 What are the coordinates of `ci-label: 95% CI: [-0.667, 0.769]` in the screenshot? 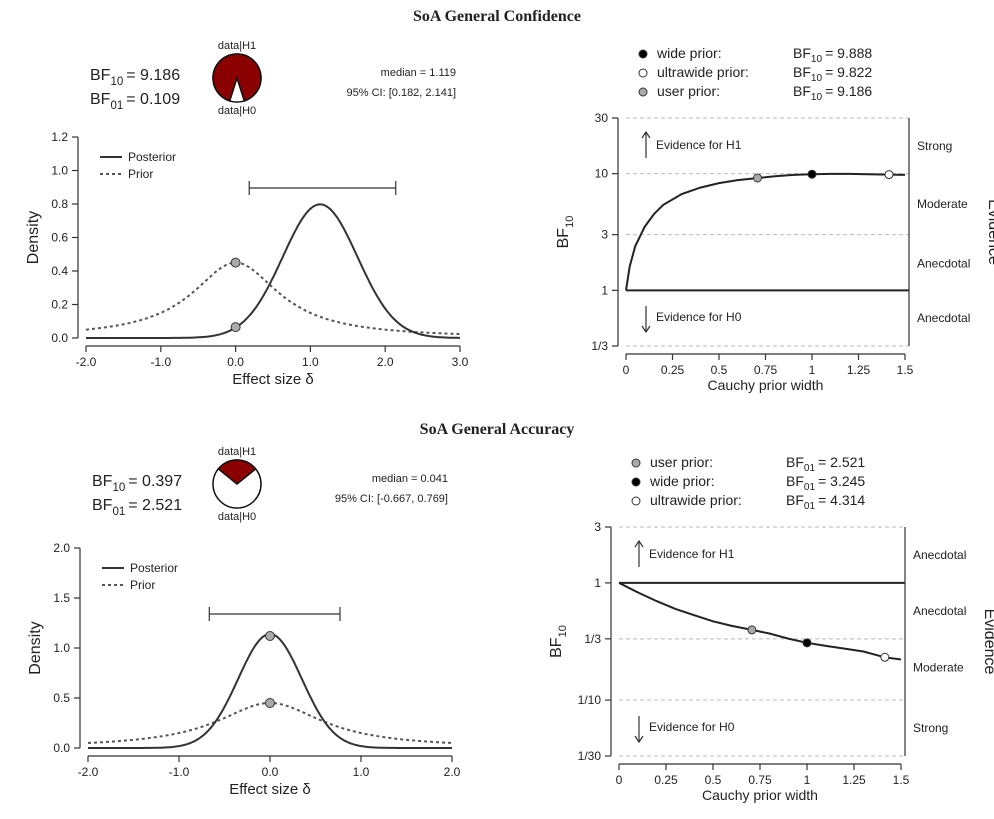 It's located at (391, 499).